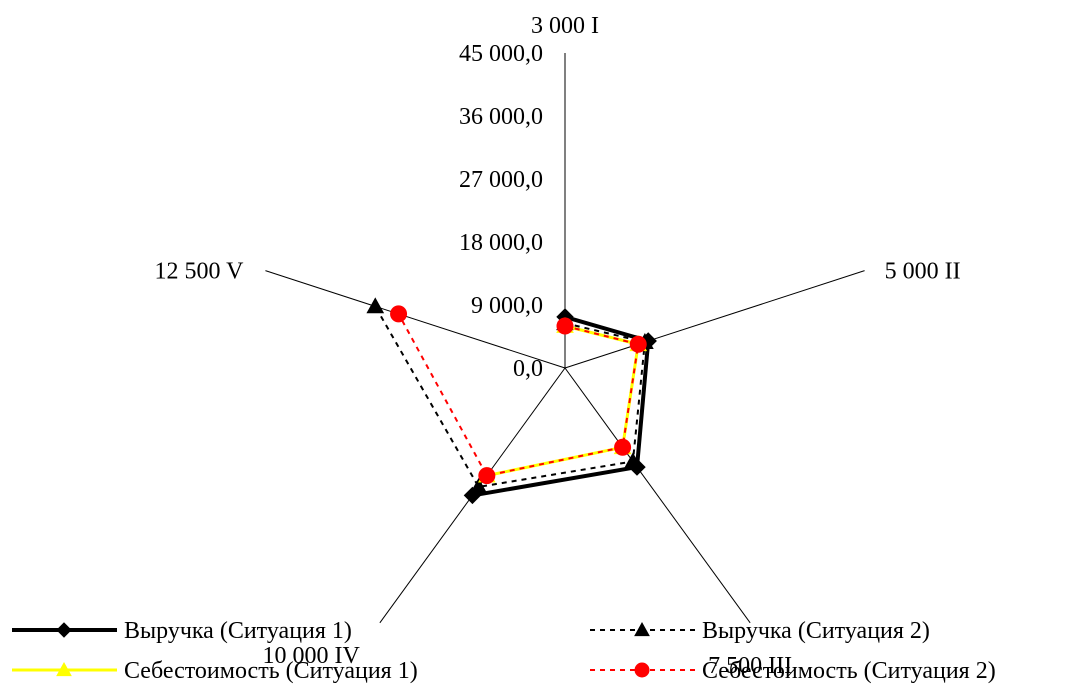 This screenshot has height=693, width=1085. Describe the element at coordinates (312, 656) in the screenshot. I see `category-label: 10 000 IV` at that location.